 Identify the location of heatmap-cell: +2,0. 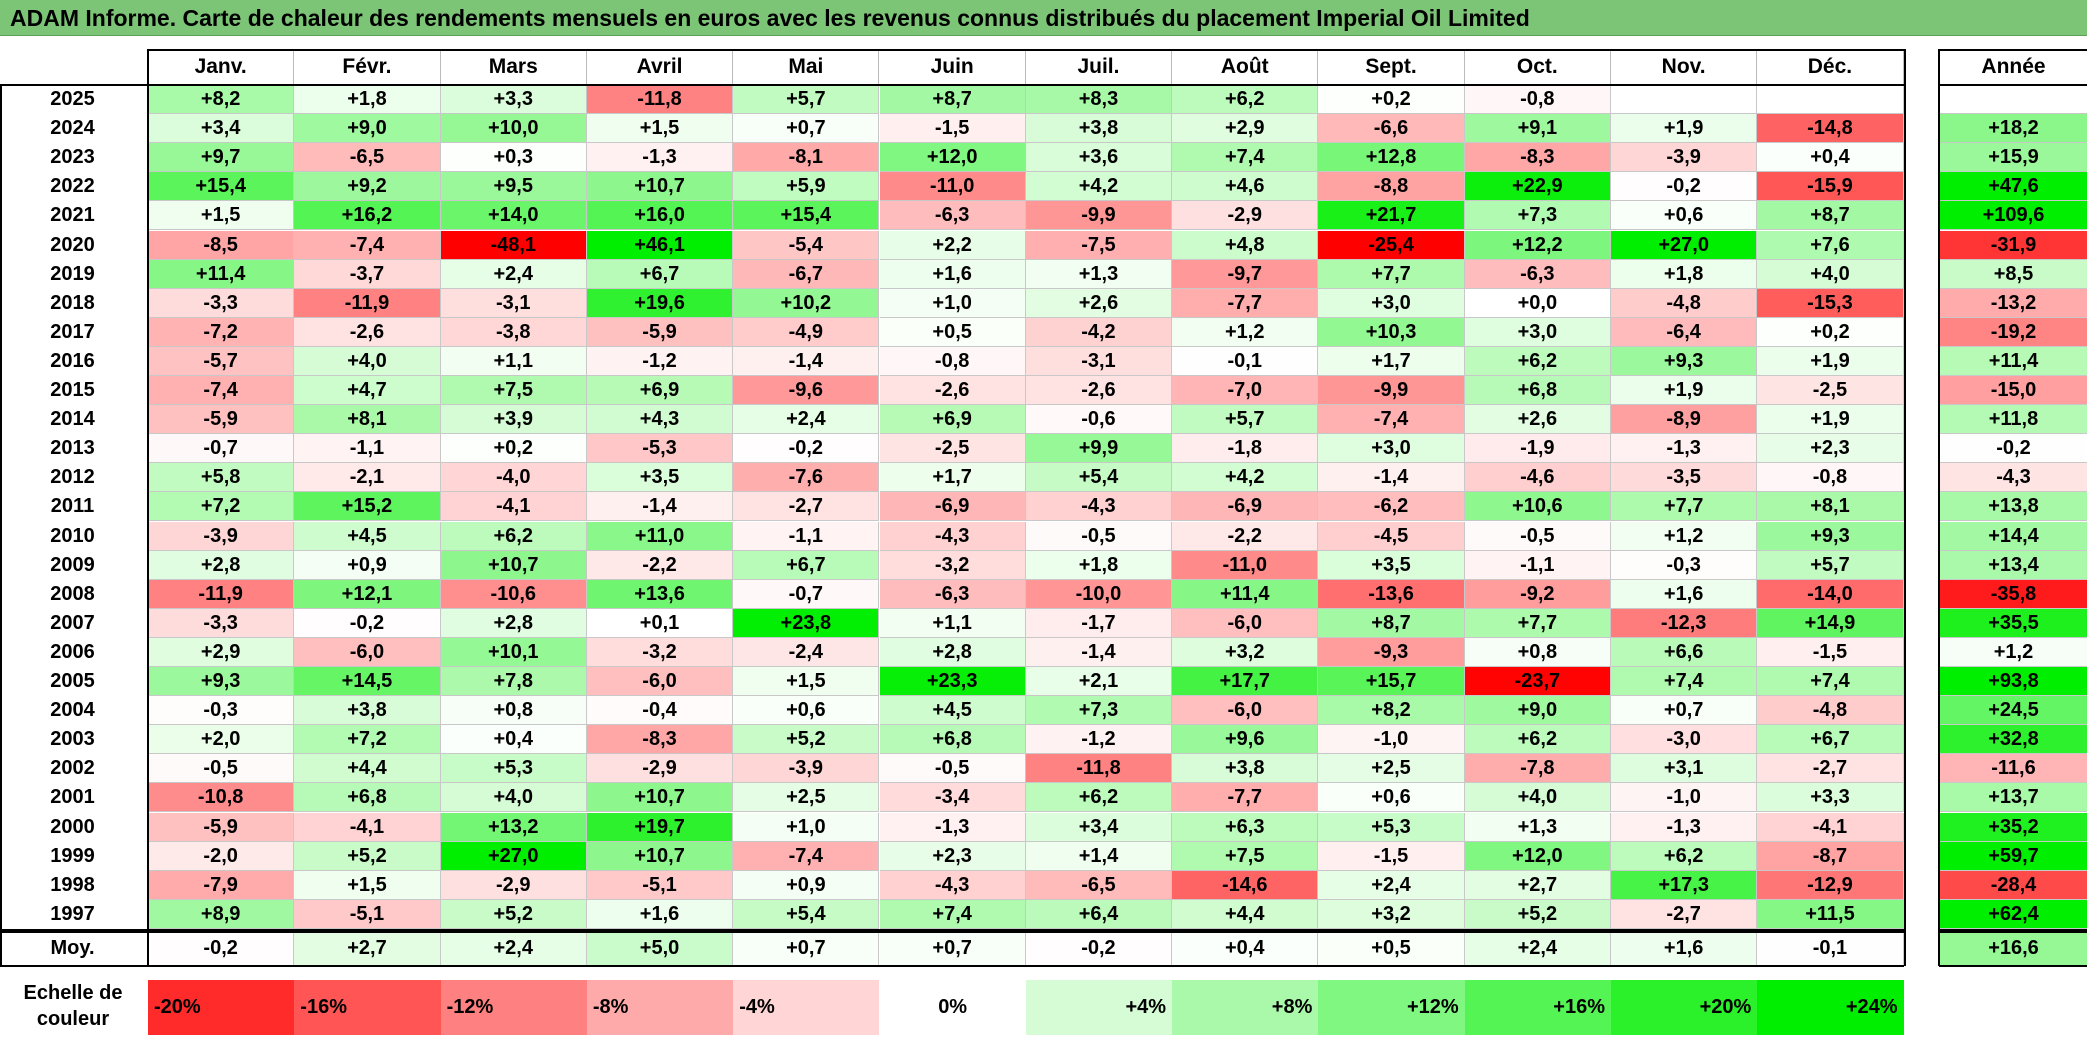
(221, 740).